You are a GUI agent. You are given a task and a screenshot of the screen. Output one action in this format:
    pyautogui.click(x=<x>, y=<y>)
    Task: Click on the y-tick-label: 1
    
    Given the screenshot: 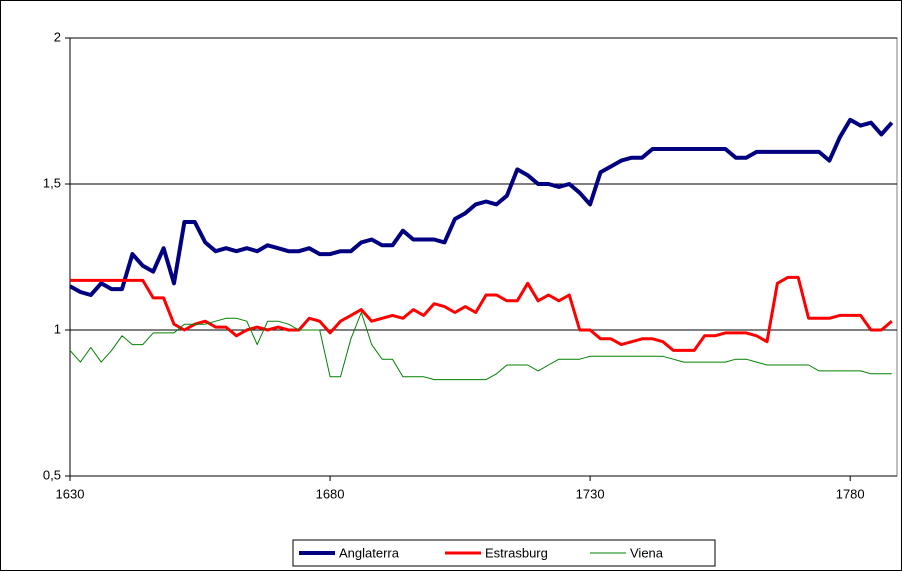 What is the action you would take?
    pyautogui.click(x=57, y=328)
    